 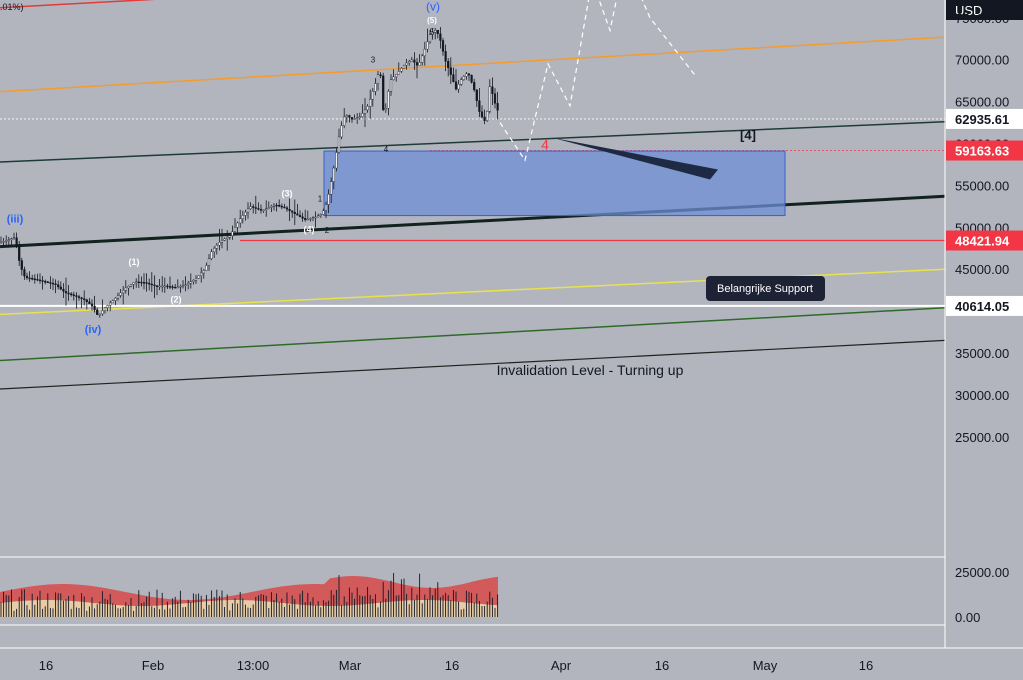 What do you see at coordinates (545, 144) in the screenshot?
I see `wave-label: 4` at bounding box center [545, 144].